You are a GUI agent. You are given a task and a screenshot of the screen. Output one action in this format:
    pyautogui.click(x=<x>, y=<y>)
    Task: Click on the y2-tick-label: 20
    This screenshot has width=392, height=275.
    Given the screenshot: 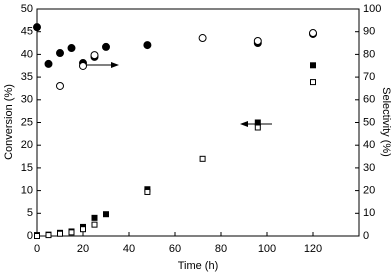 What is the action you would take?
    pyautogui.click(x=369, y=191)
    